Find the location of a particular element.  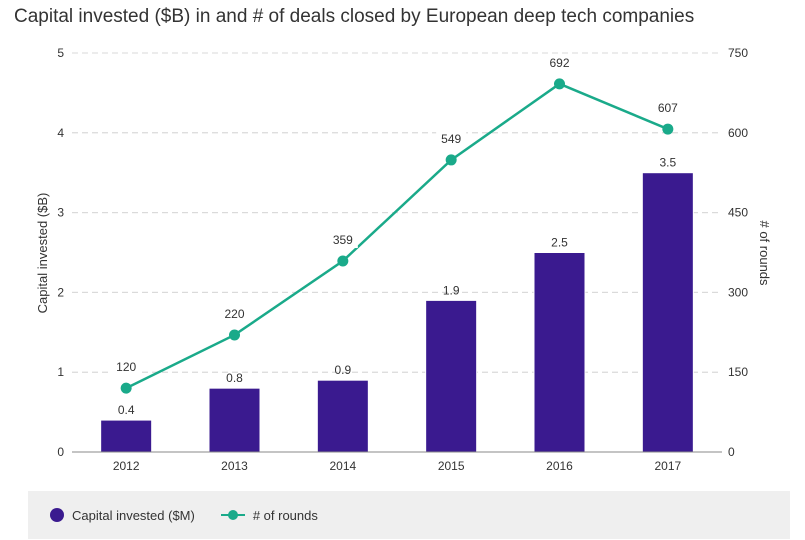

x-tick-label: 2016 is located at coordinates (559, 466).